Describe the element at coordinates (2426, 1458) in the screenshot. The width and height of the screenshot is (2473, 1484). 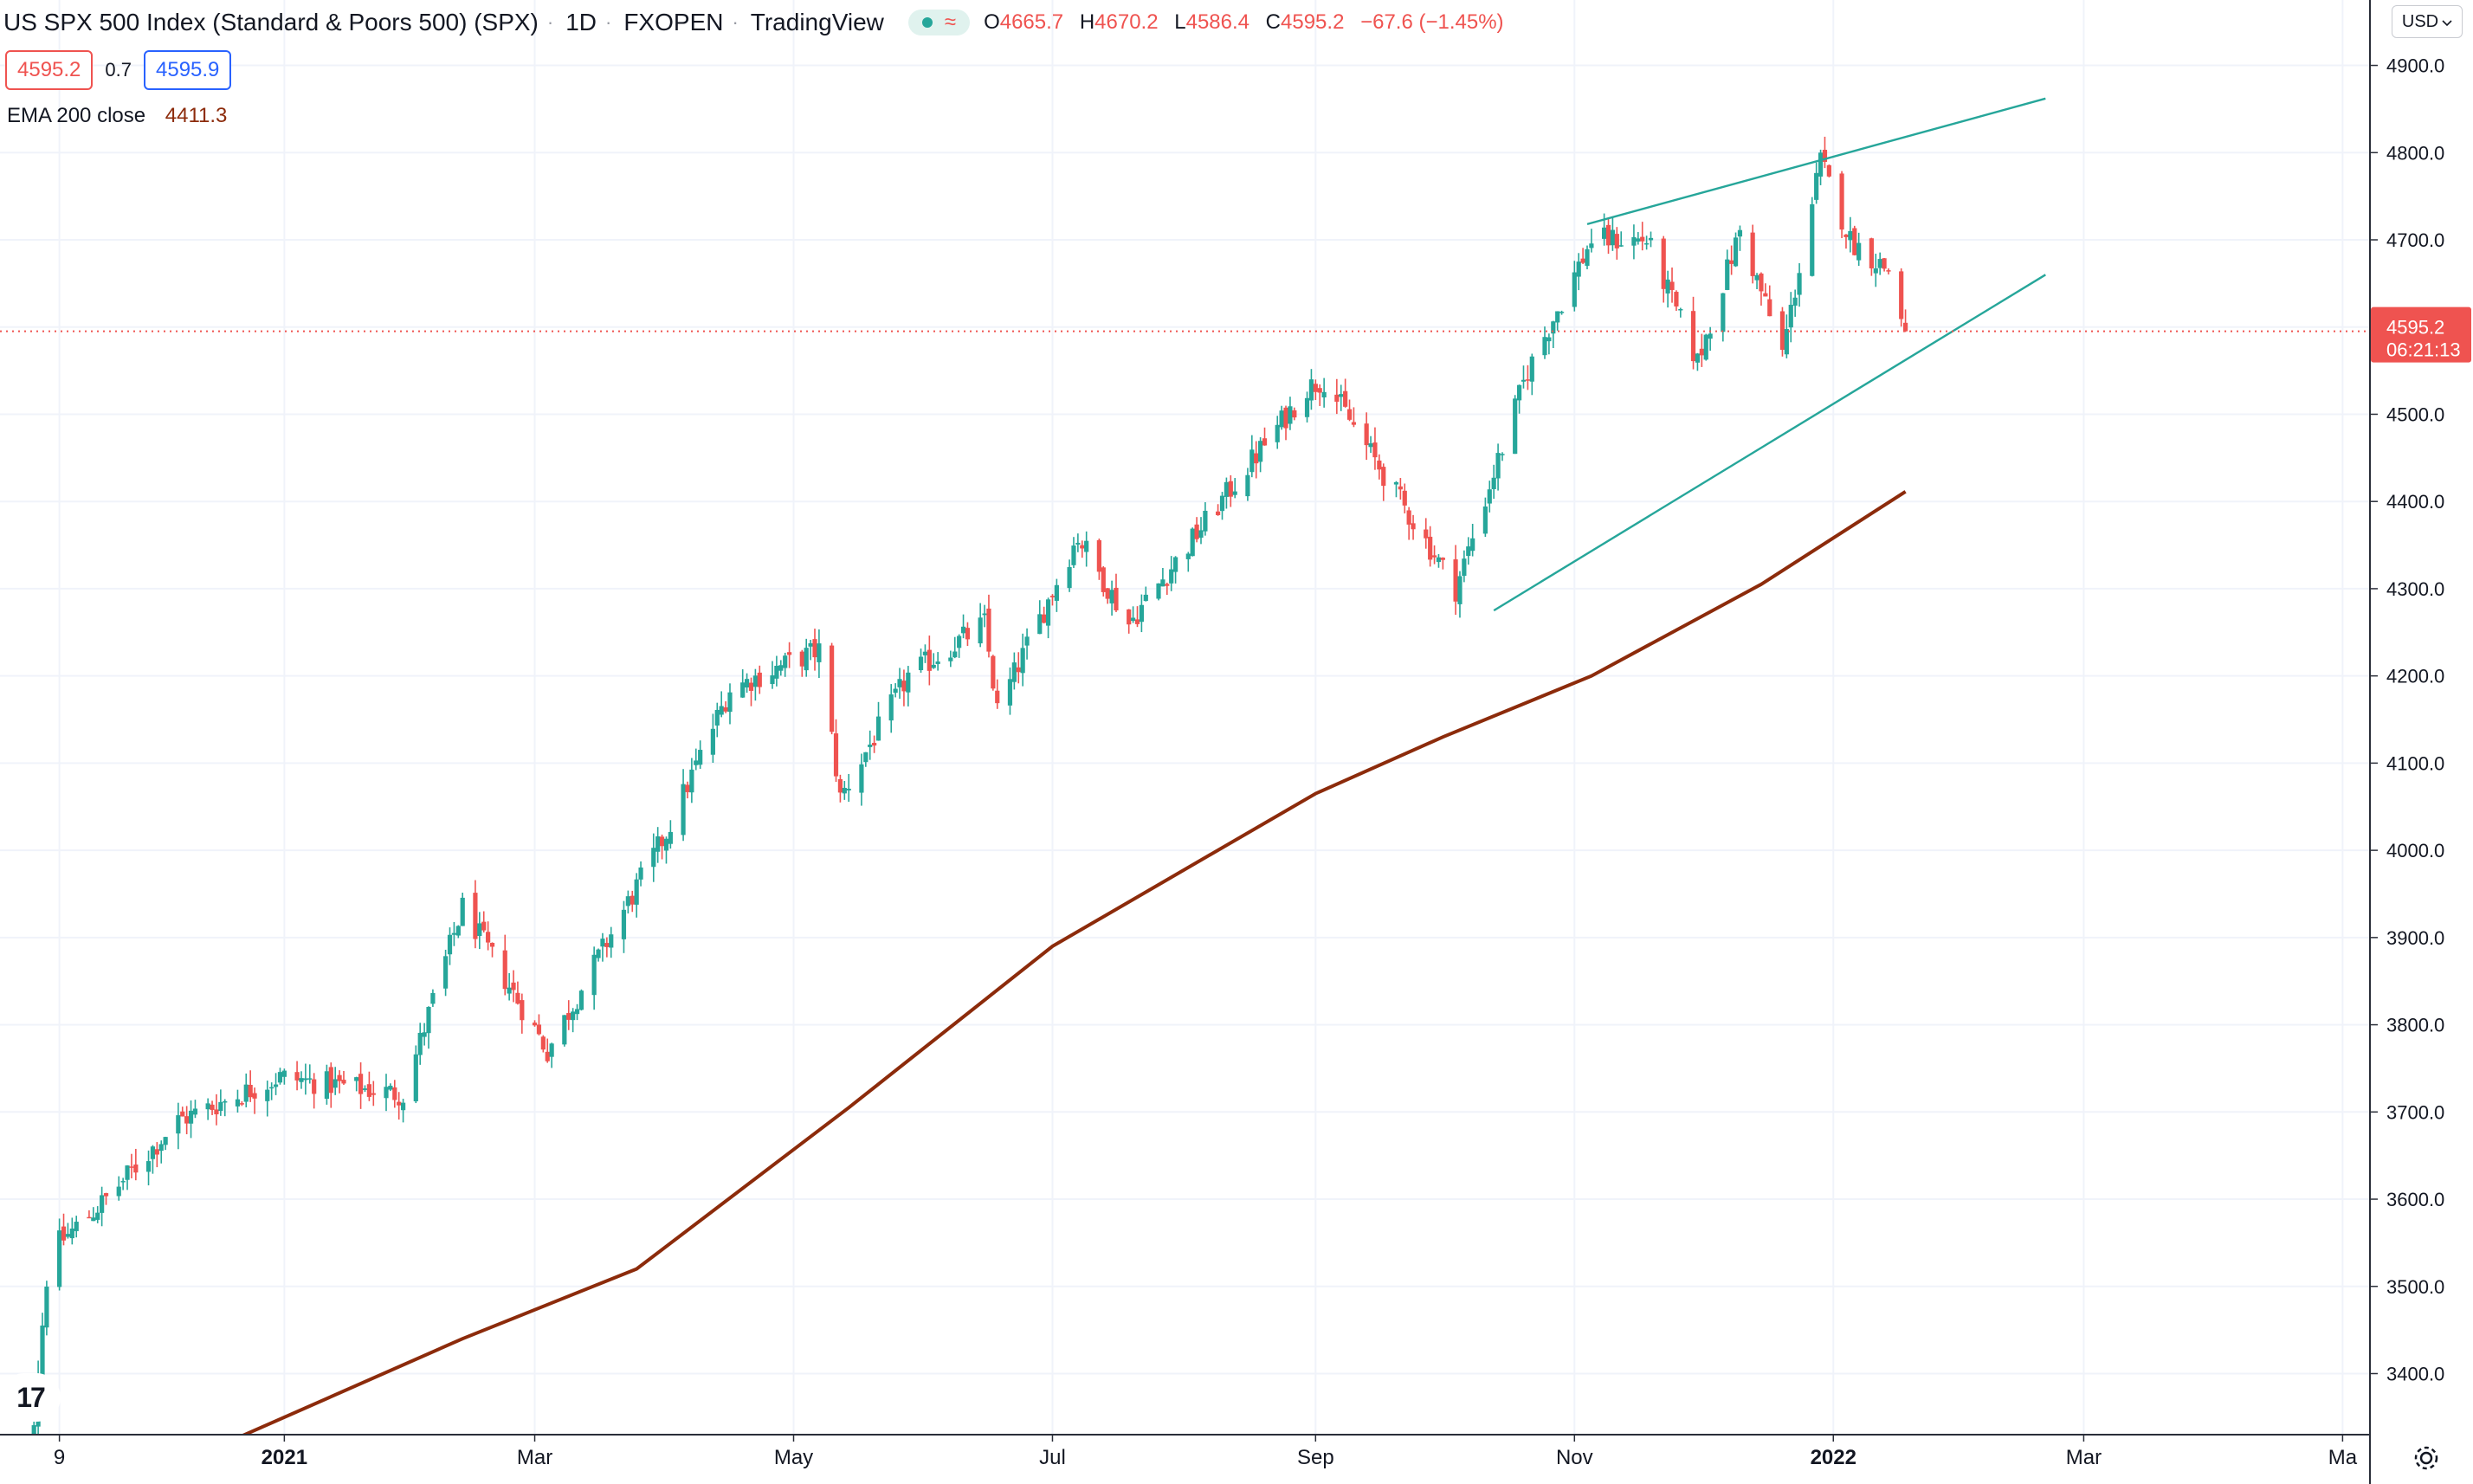
I see `gear-icon` at that location.